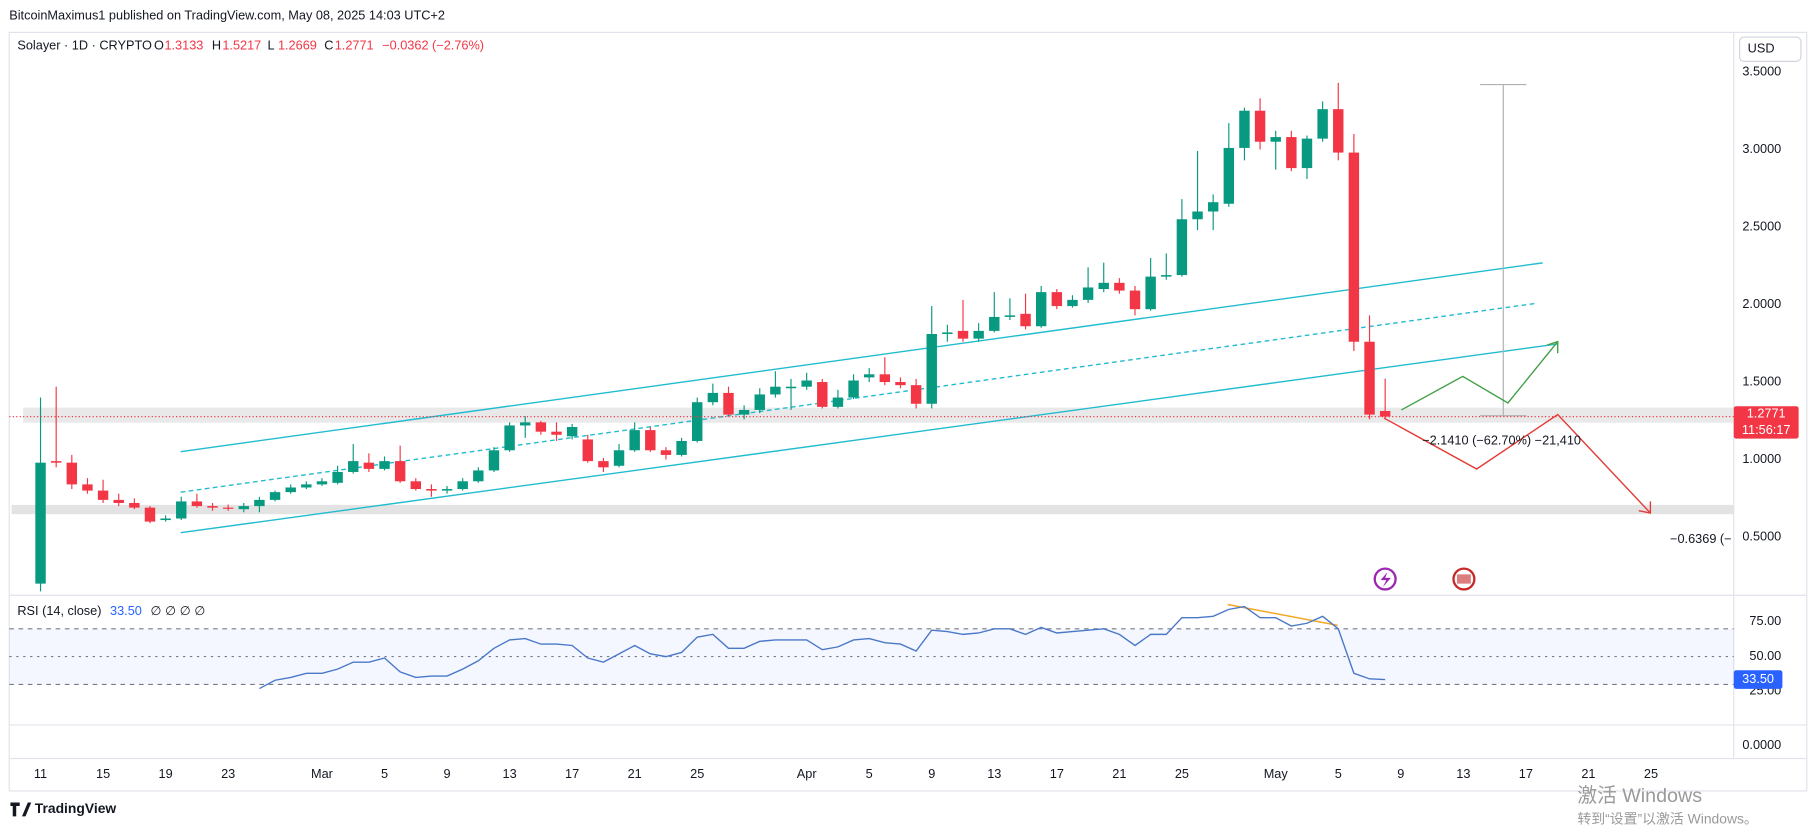 This screenshot has width=1816, height=828. Describe the element at coordinates (40, 773) in the screenshot. I see `x-tick-label: 11` at that location.